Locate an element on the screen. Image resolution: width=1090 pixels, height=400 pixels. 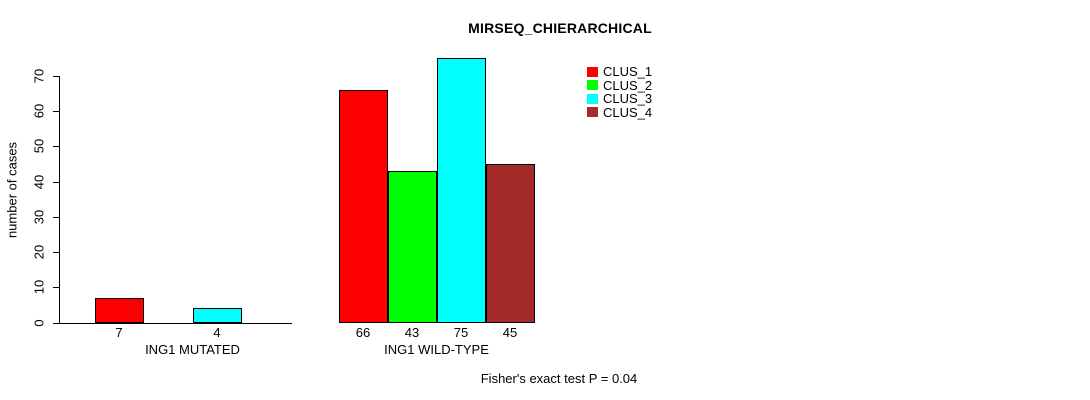
y-tick-label: 50 is located at coordinates (39, 146).